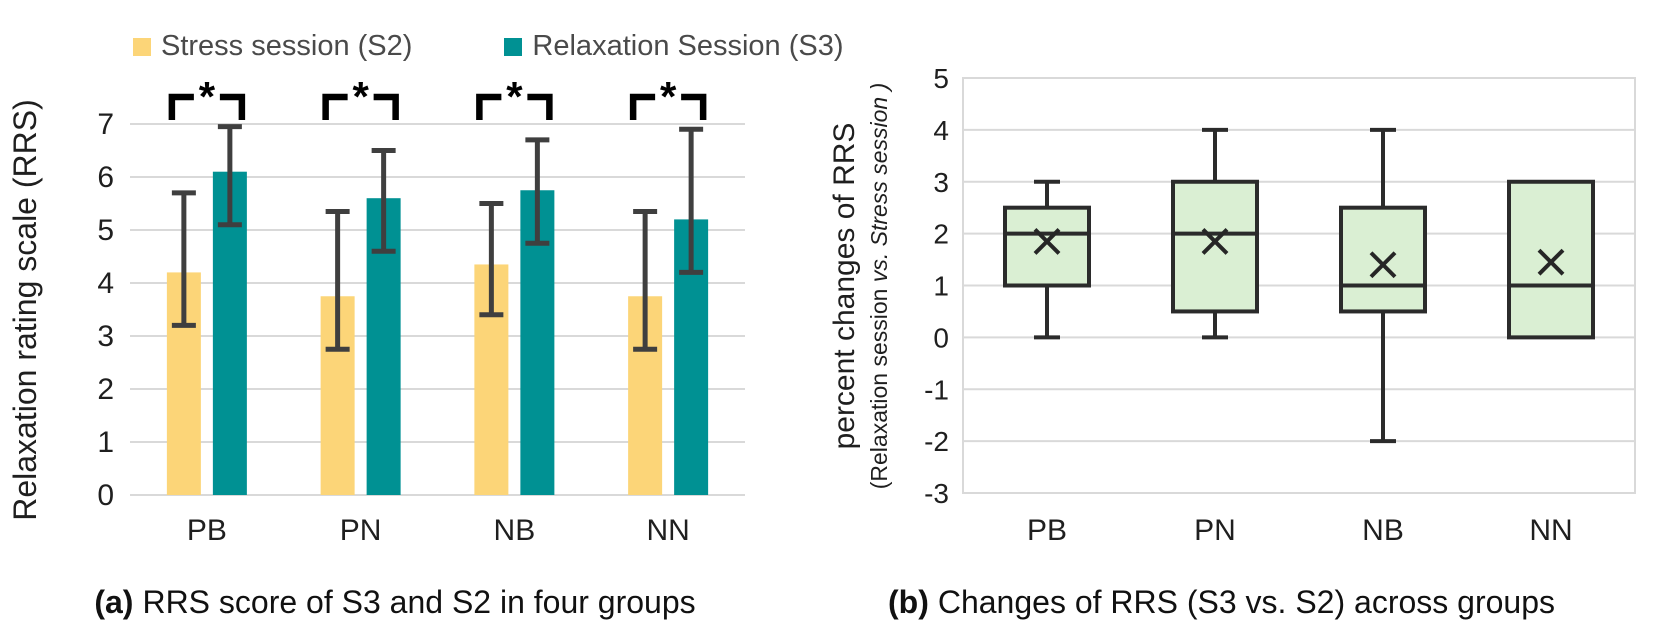  Describe the element at coordinates (229, 176) in the screenshot. I see `error-bar-relaxation-PB` at that location.